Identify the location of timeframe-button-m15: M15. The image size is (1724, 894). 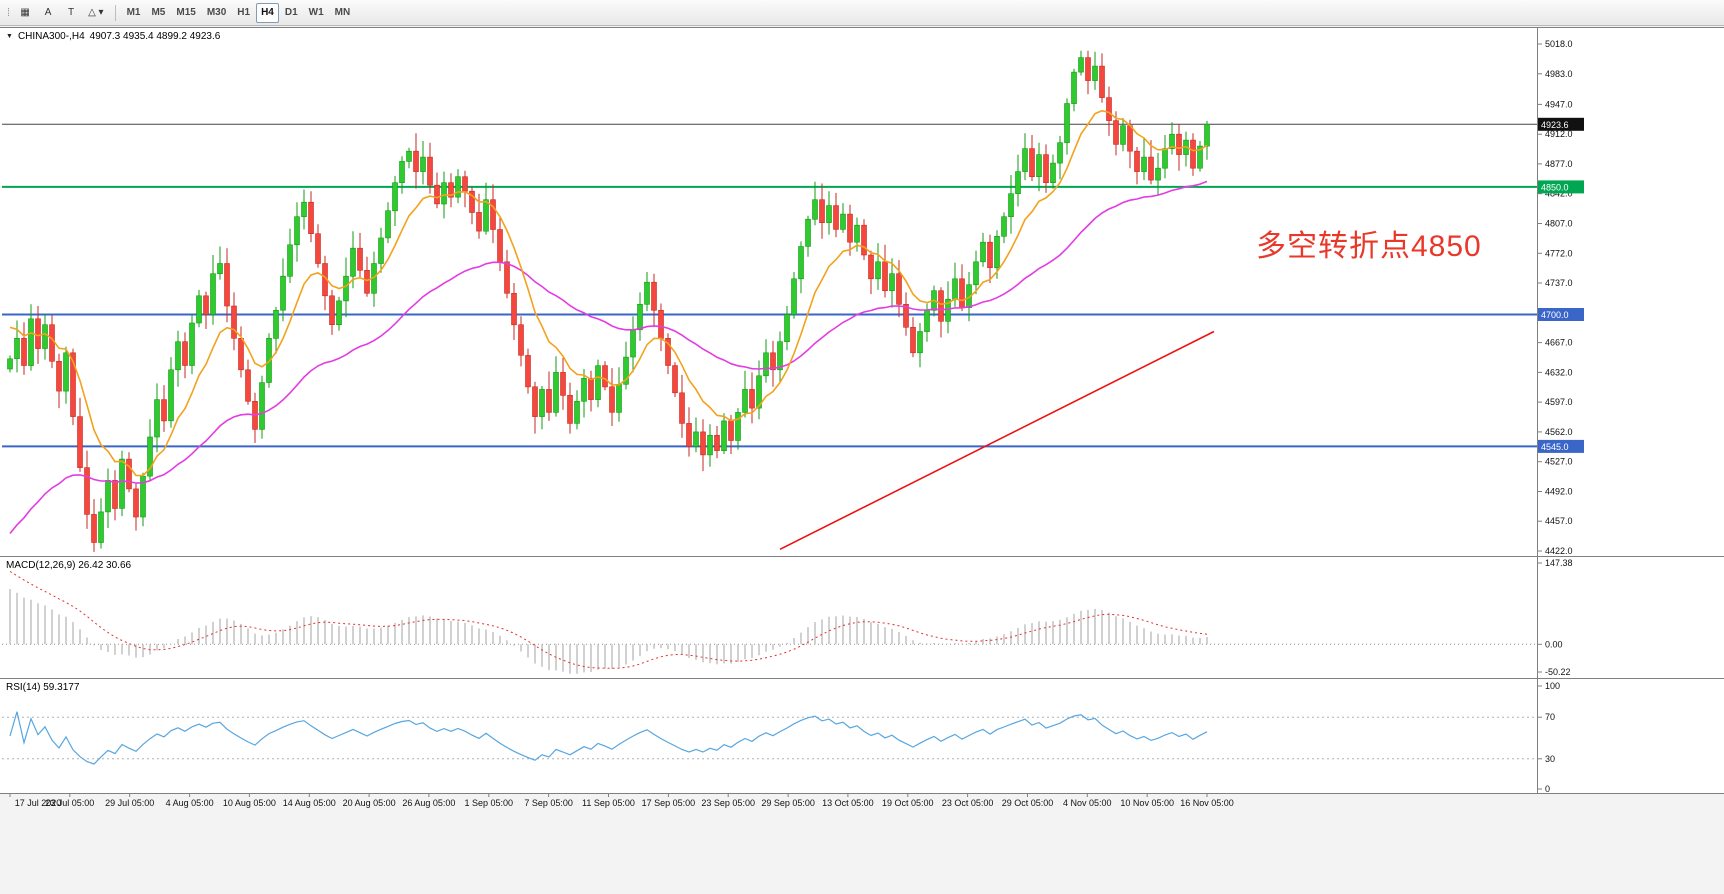
(186, 12).